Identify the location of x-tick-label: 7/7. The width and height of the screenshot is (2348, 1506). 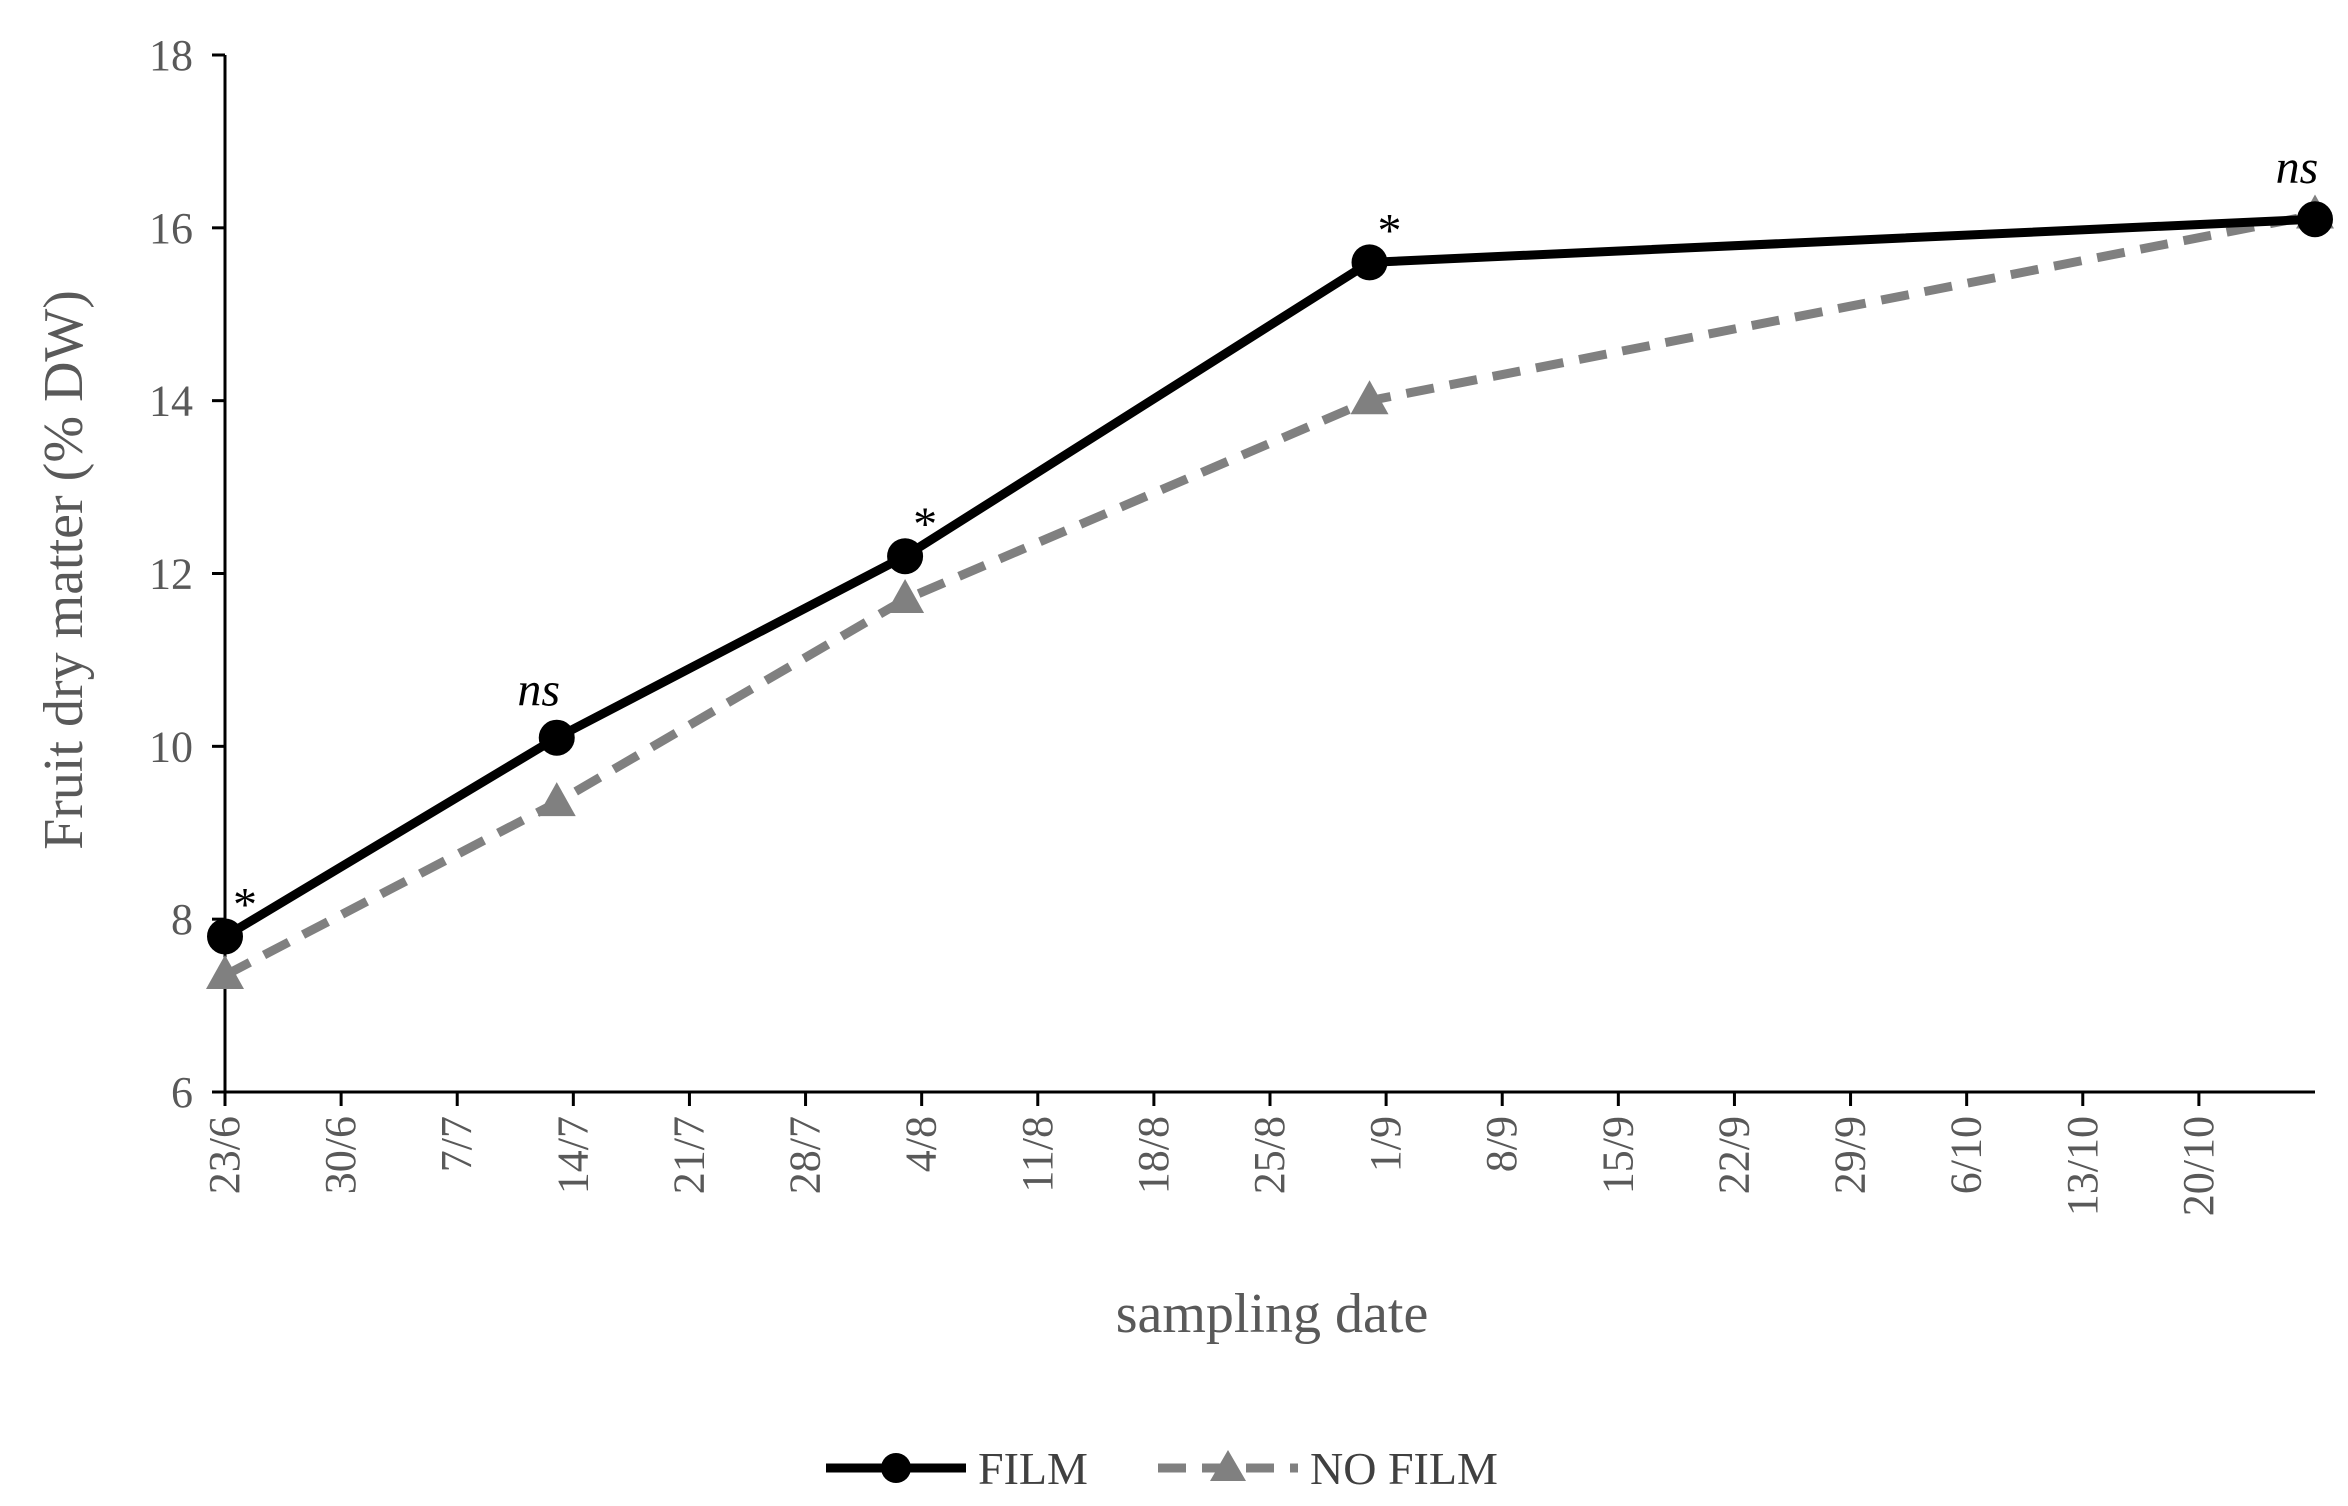
(456, 1144).